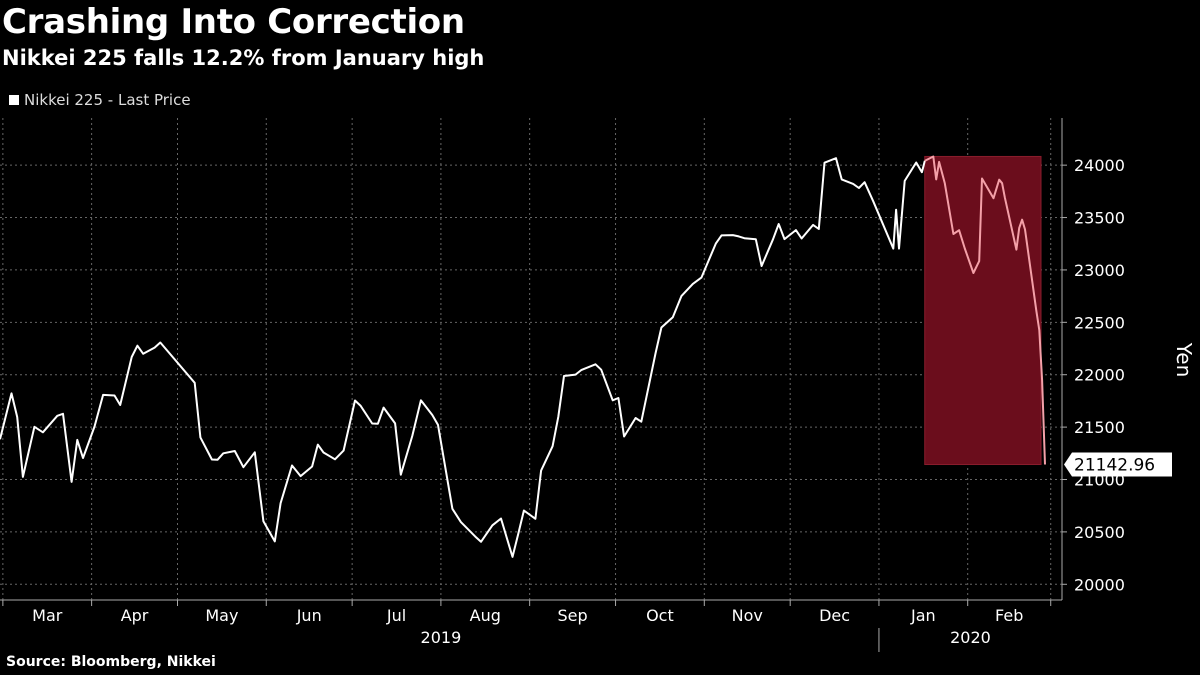 The image size is (1200, 675). I want to click on x-tick-label: Mar, so click(47, 615).